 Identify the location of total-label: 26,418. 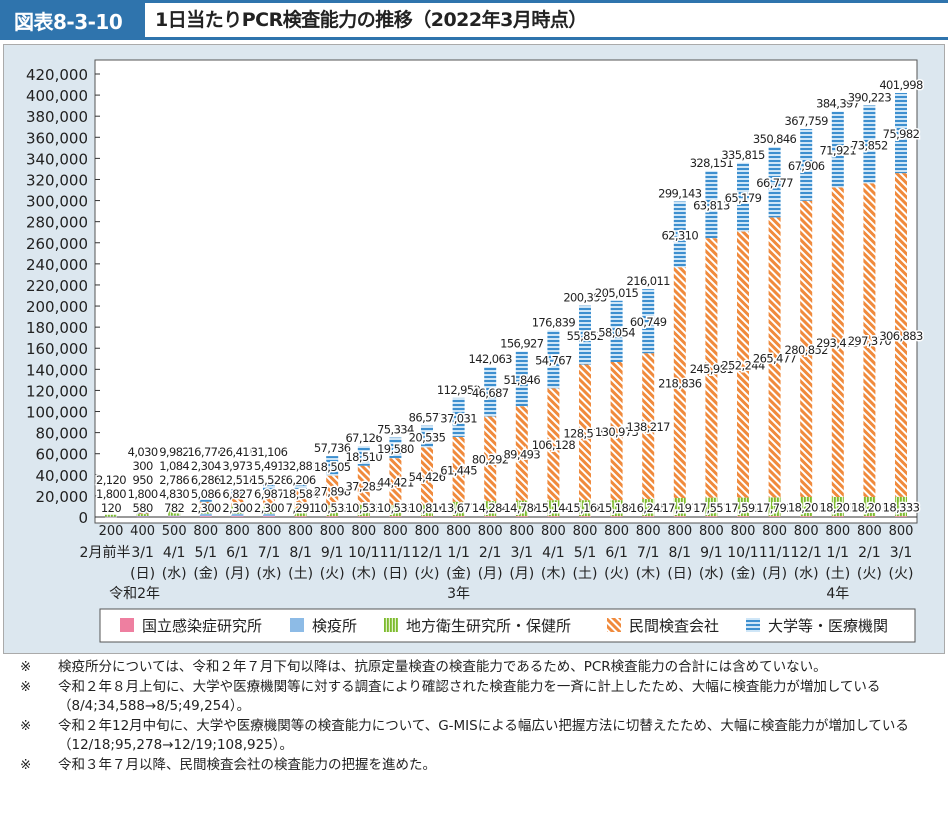
(237, 452).